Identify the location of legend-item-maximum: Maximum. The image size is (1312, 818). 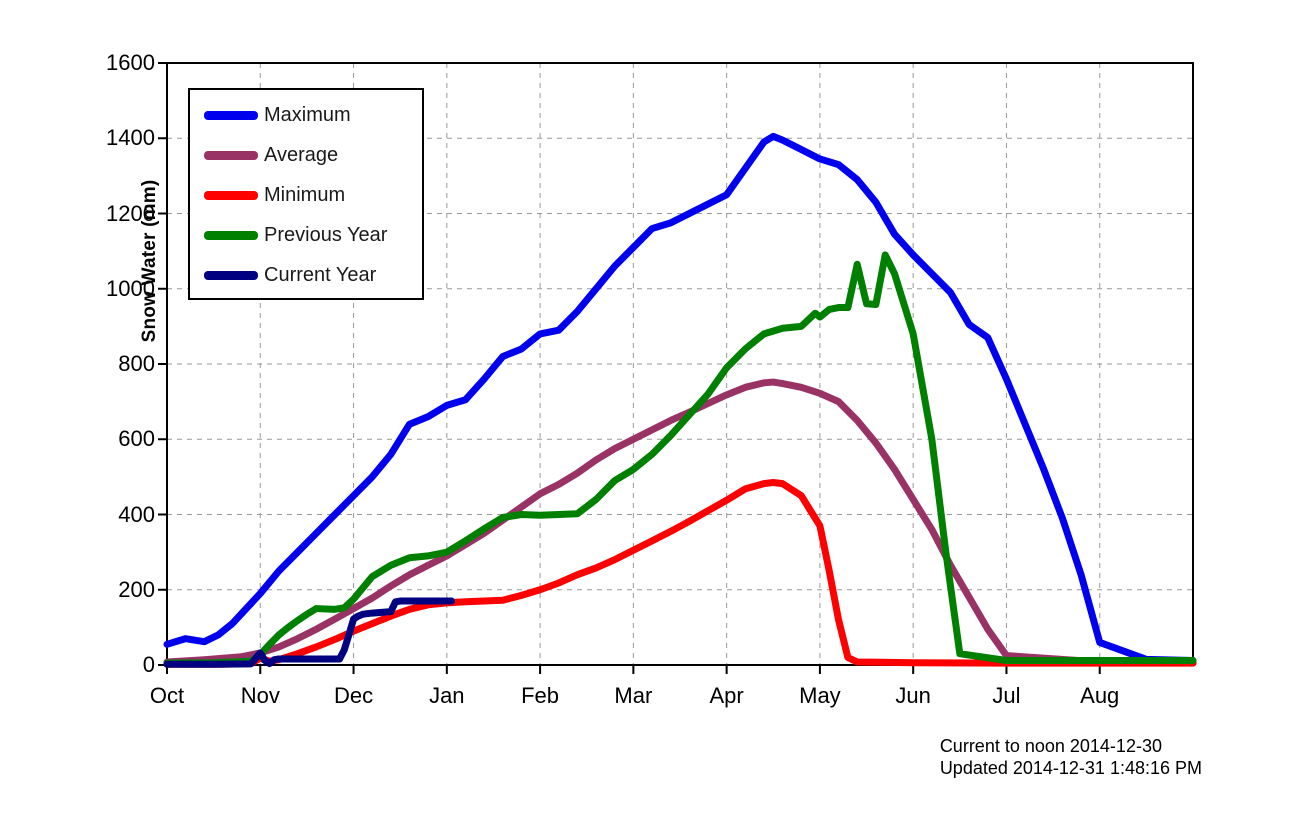
(277, 115).